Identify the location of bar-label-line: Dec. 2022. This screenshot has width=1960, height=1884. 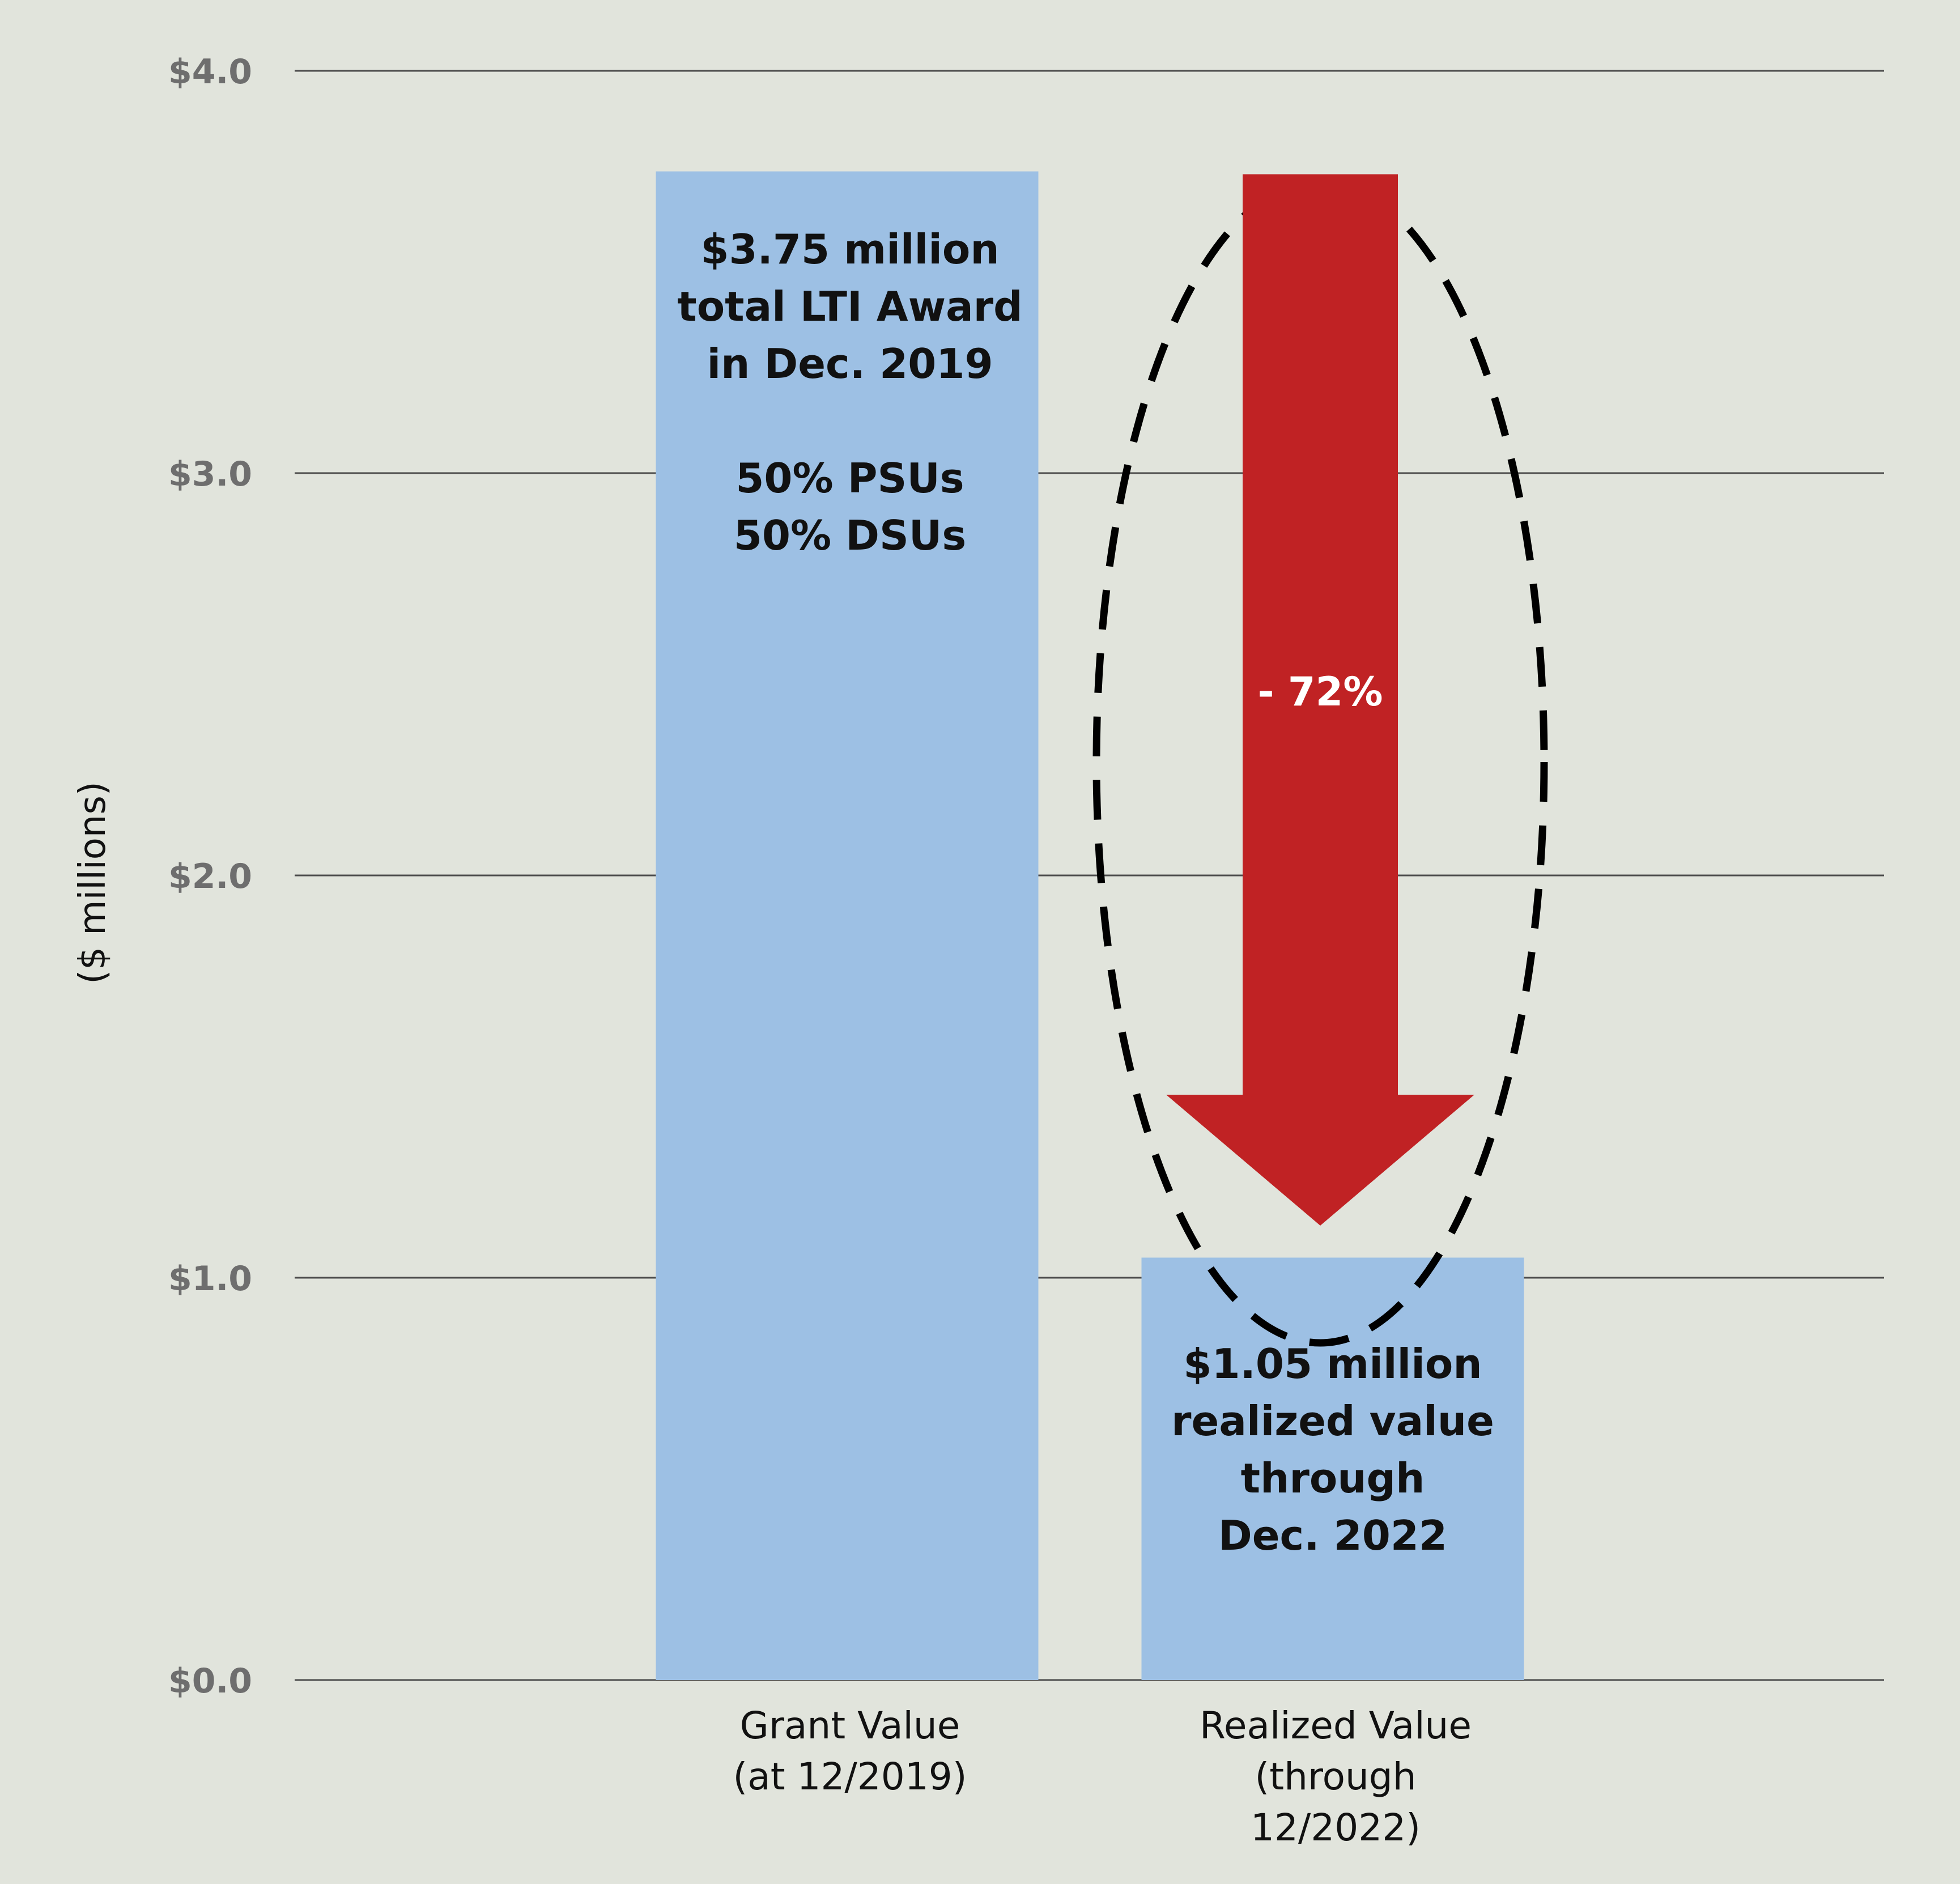
(1332, 1535).